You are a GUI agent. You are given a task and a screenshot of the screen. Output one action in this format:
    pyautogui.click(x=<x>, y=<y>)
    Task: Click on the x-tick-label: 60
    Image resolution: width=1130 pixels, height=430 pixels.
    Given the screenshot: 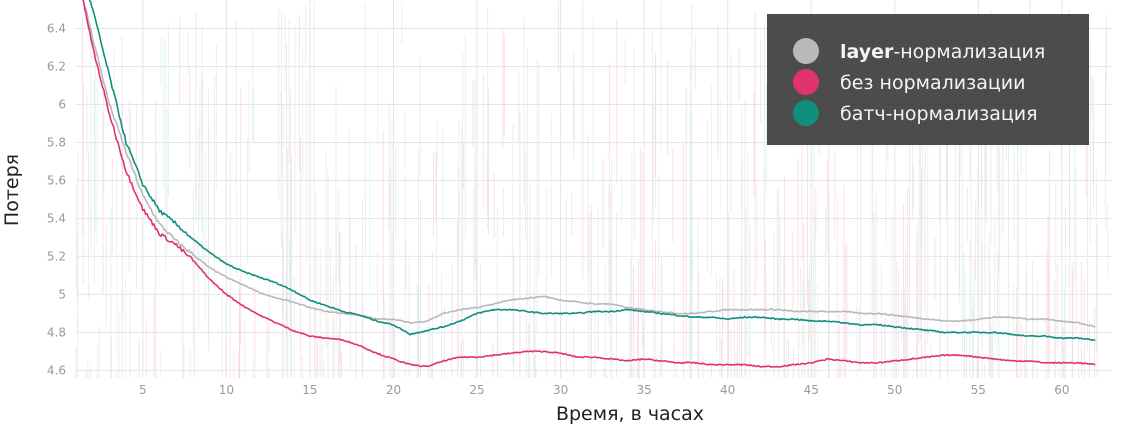 What is the action you would take?
    pyautogui.click(x=1061, y=390)
    